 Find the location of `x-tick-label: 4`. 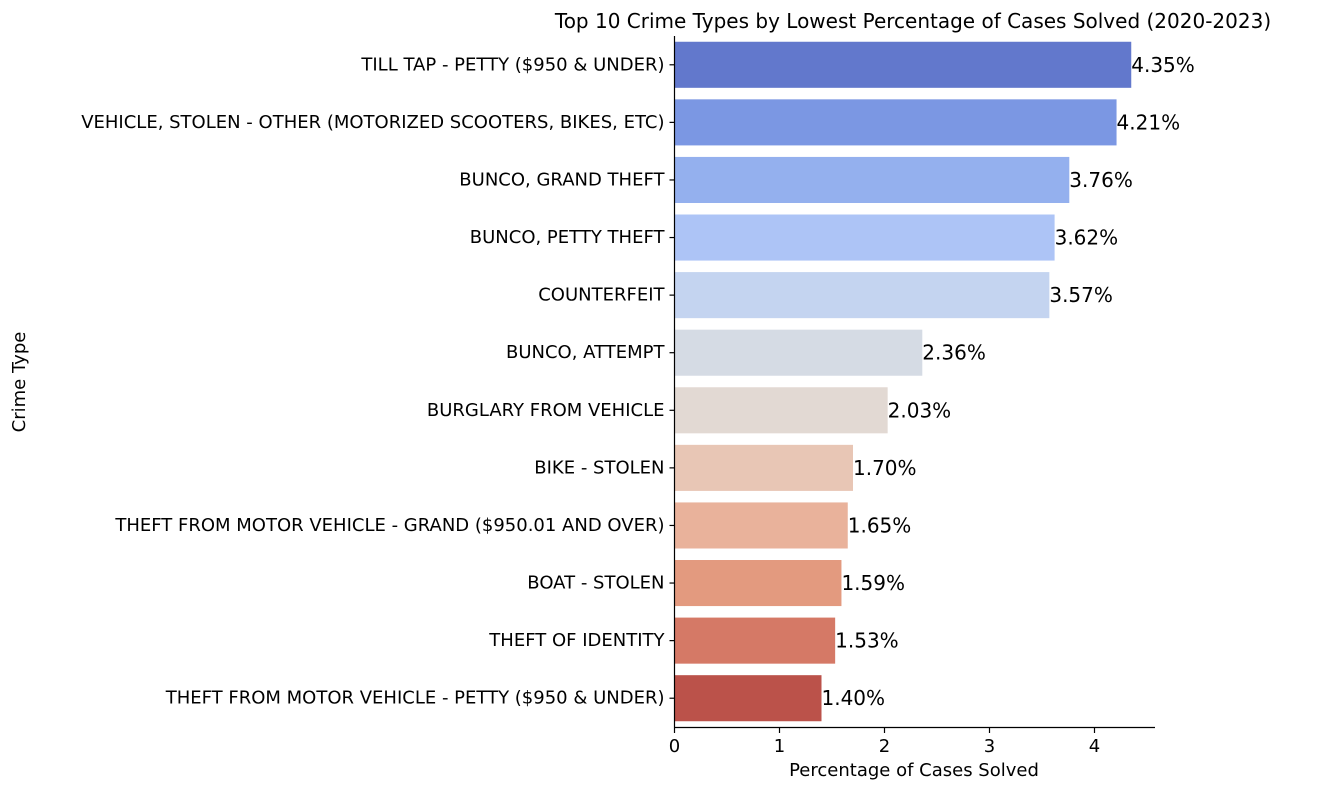

x-tick-label: 4 is located at coordinates (1094, 746).